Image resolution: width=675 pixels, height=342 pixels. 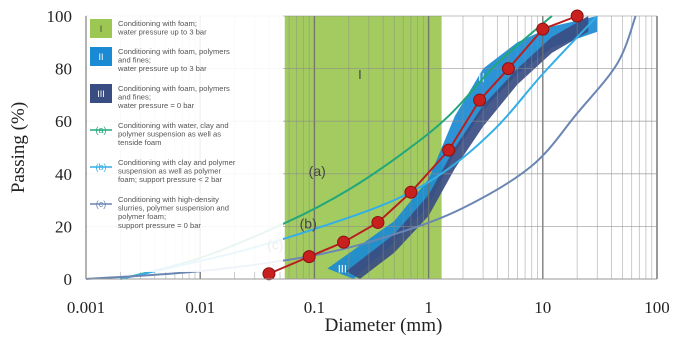 I want to click on legend-entry-i-swatch, so click(x=101, y=28).